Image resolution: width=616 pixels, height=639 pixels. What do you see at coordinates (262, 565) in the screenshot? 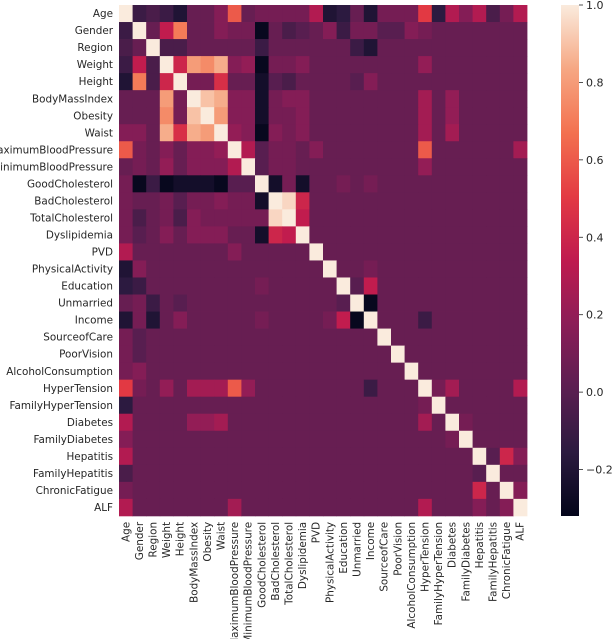
I see `x-tick-label: GoodCholesterol` at bounding box center [262, 565].